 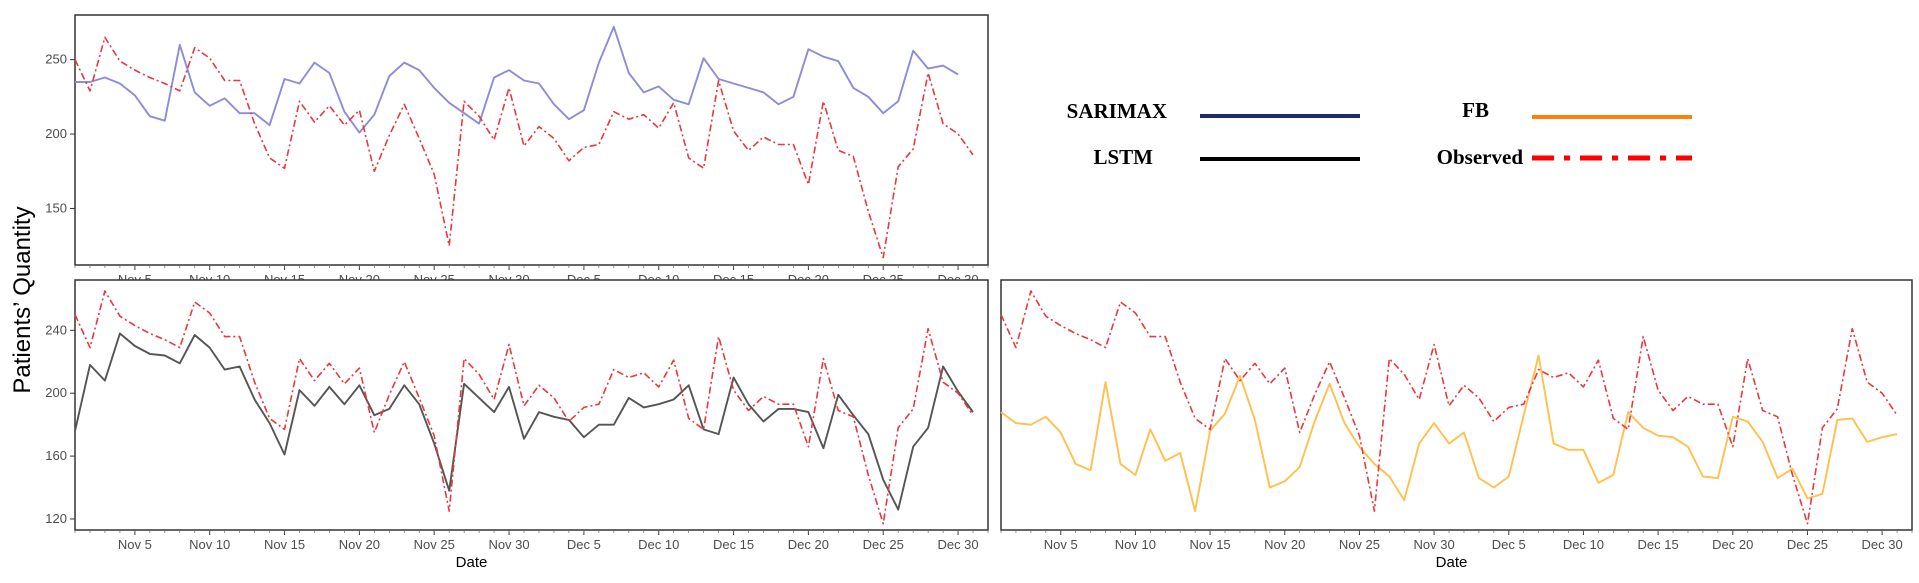 I want to click on legend-item-observed: Observed, so click(x=1564, y=157).